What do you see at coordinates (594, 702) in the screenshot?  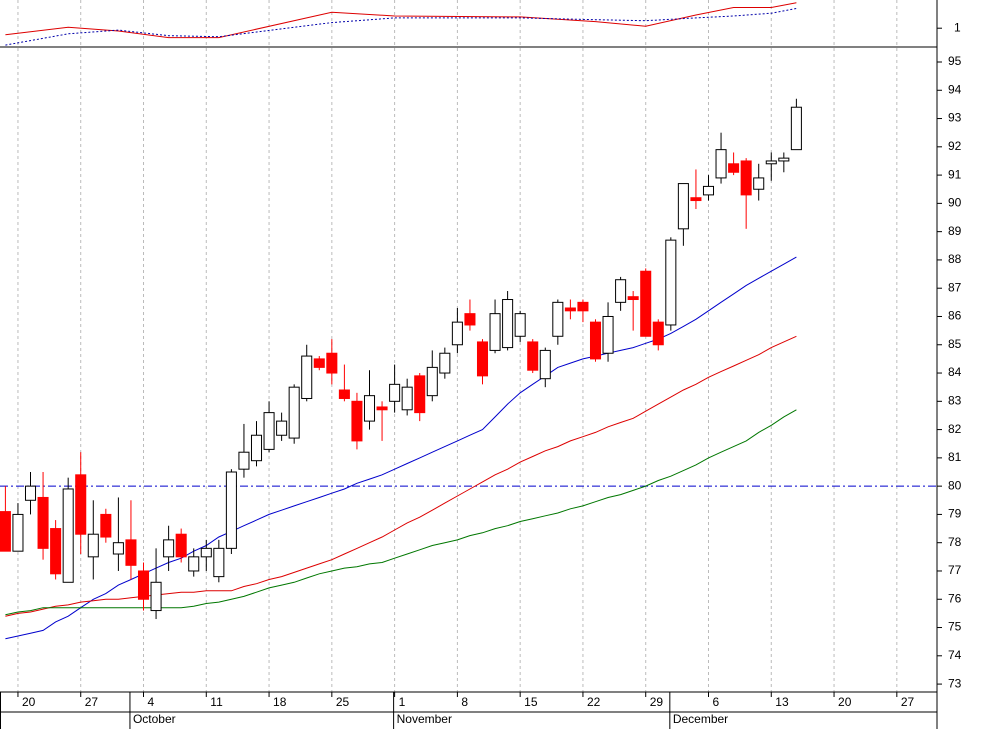 I see `x-tick-label: 22` at bounding box center [594, 702].